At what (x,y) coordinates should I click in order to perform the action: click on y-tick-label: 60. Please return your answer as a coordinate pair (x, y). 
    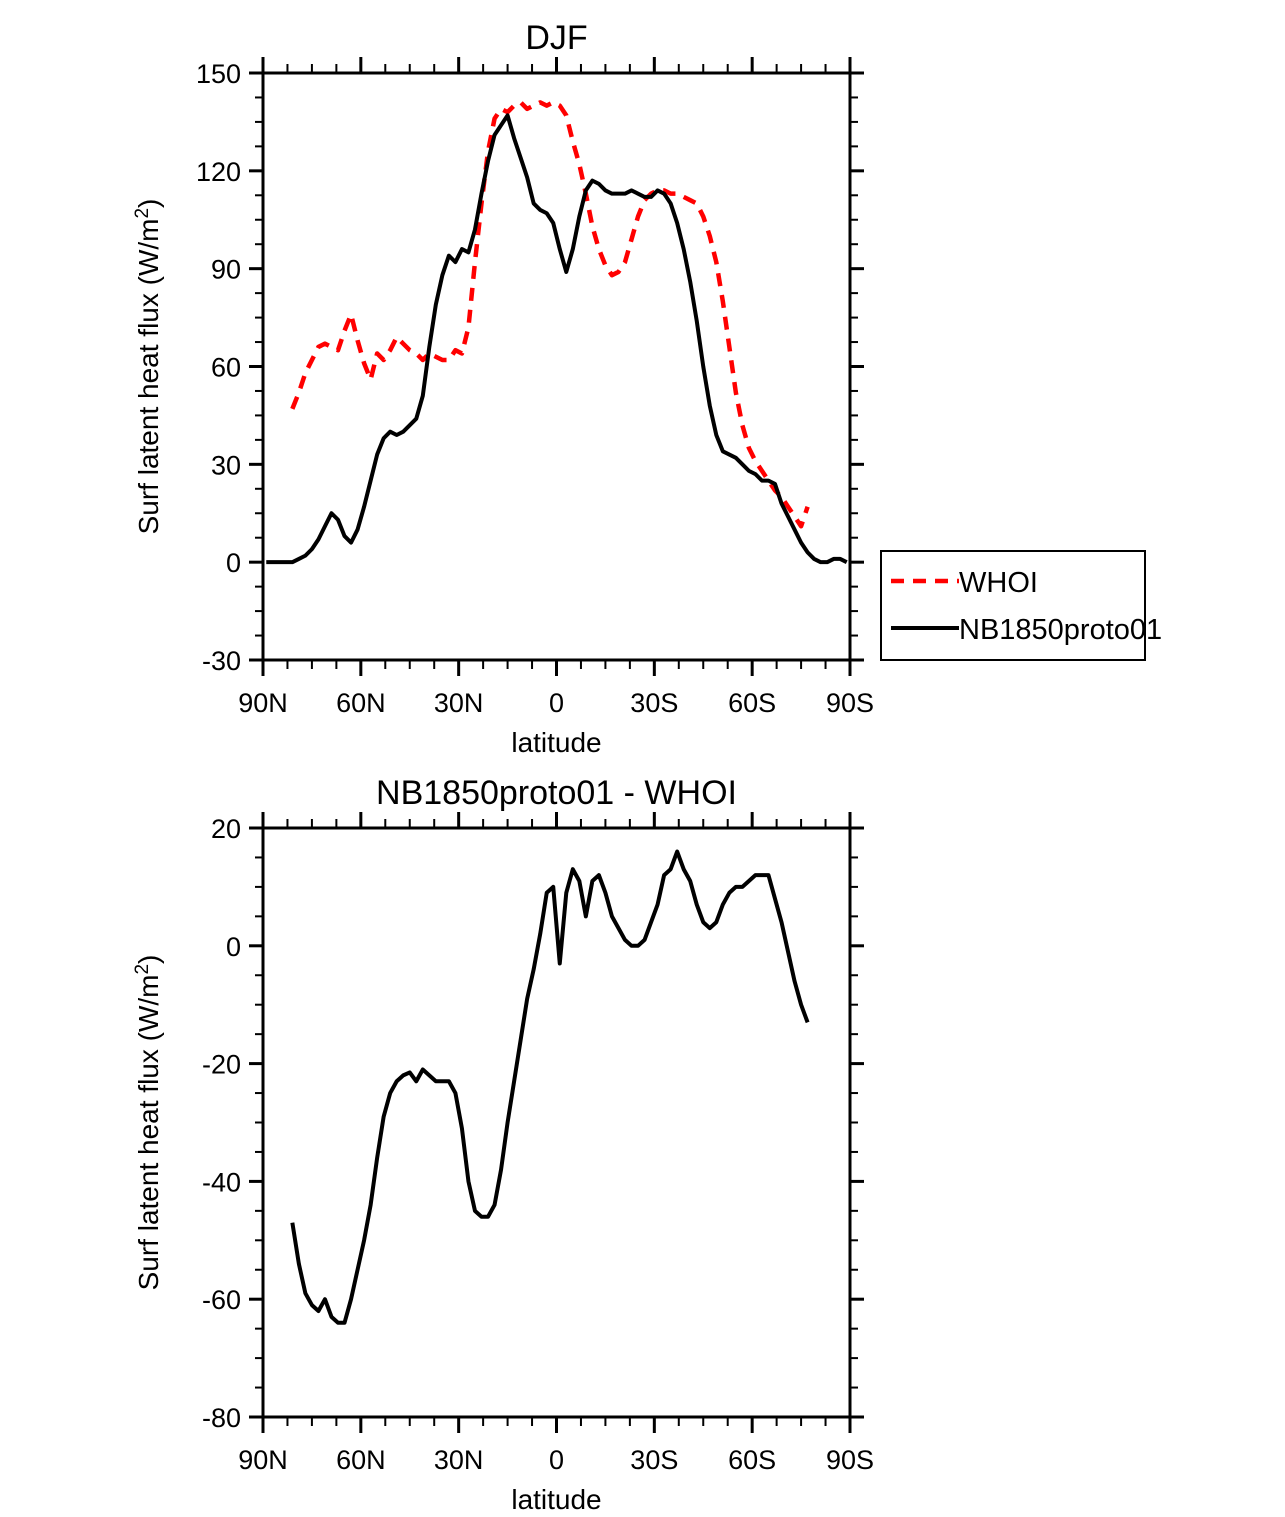
    Looking at the image, I should click on (226, 368).